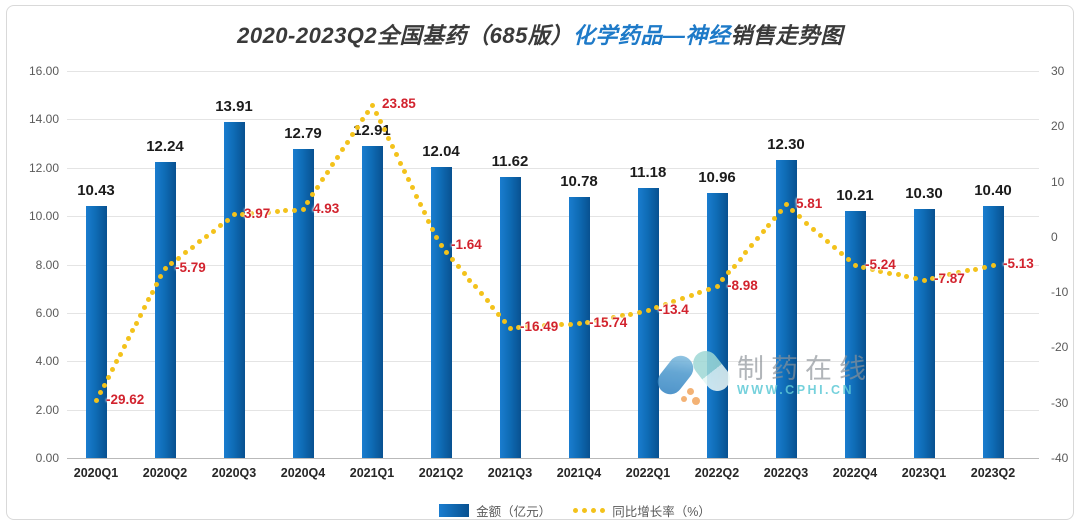 The height and width of the screenshot is (526, 1080). What do you see at coordinates (1058, 126) in the screenshot?
I see `y-axis-right-tick: 20` at bounding box center [1058, 126].